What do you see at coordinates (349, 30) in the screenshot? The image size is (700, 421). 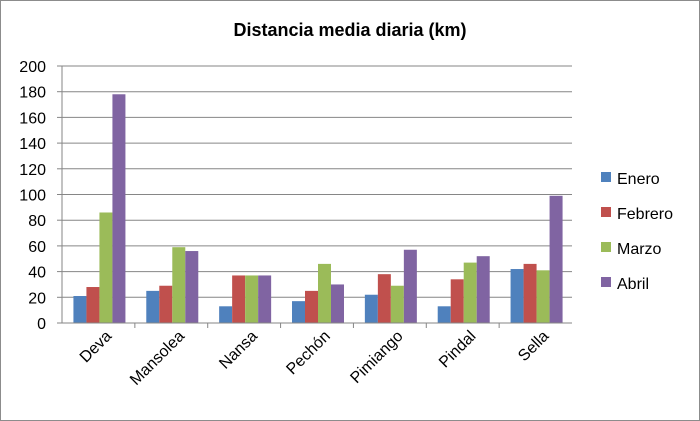 I see `chart-title: Distancia media diaria (km)` at bounding box center [349, 30].